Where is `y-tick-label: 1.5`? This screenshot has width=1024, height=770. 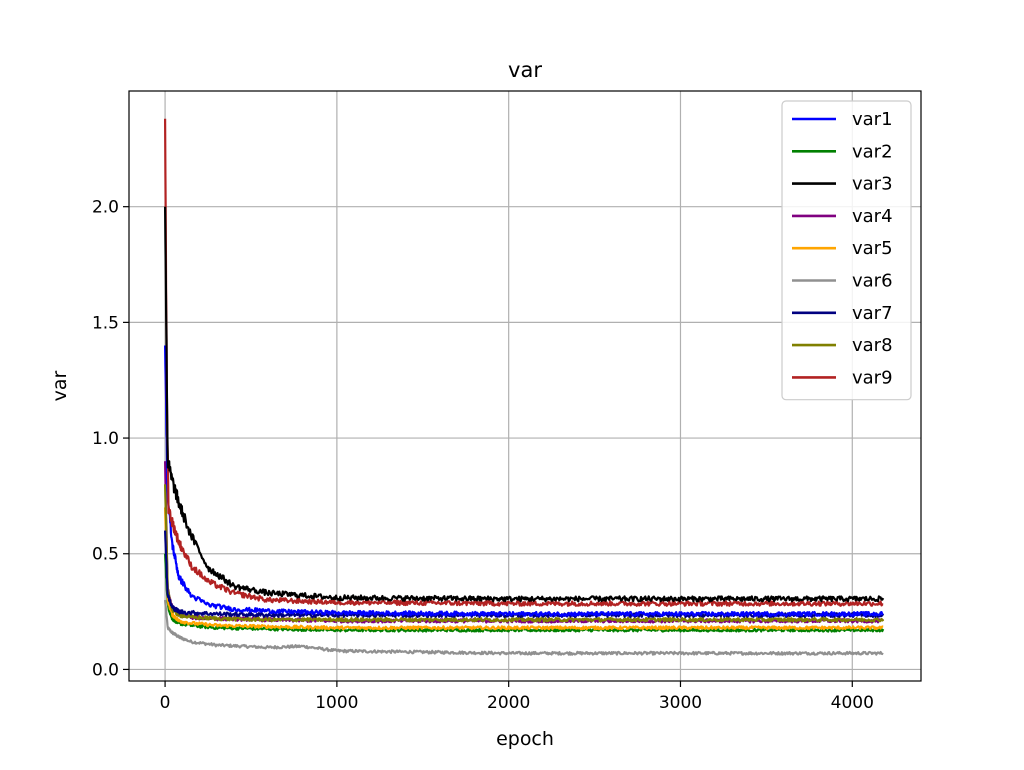 y-tick-label: 1.5 is located at coordinates (105, 323).